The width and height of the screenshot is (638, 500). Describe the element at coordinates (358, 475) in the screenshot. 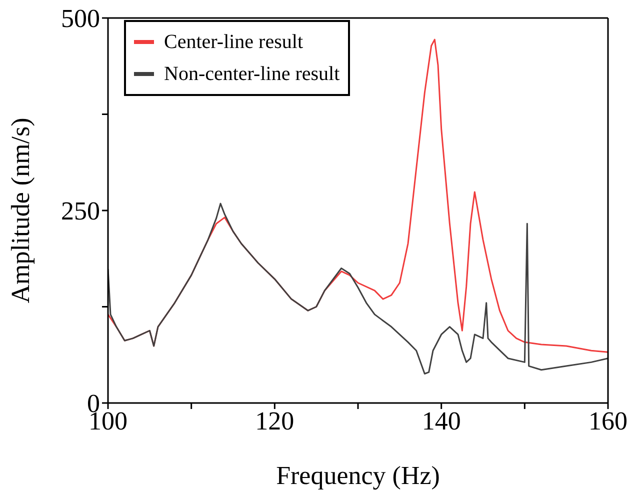

I see `x-axis-title: Frequency (Hz)` at that location.